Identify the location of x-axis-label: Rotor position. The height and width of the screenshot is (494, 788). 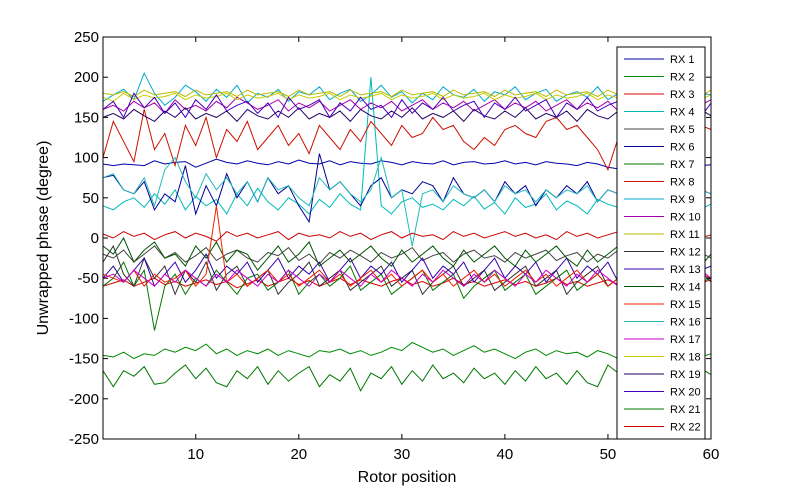
(407, 477).